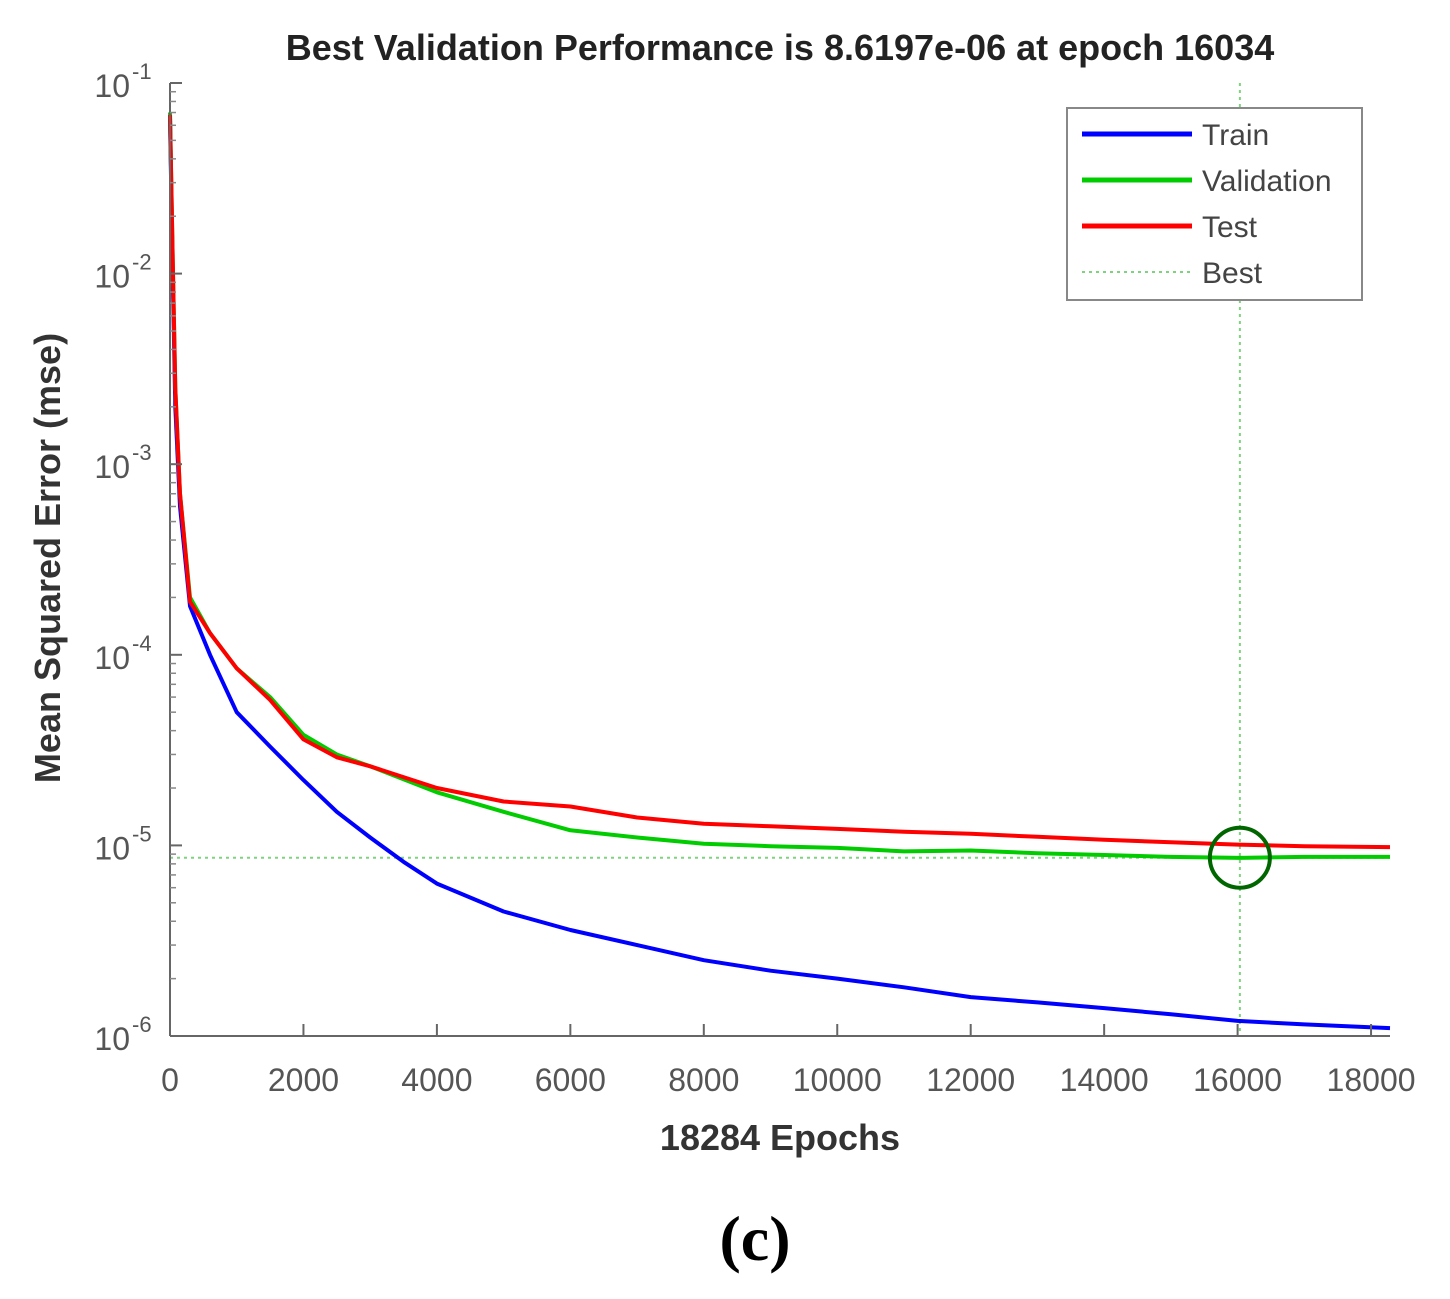 The image size is (1450, 1299). I want to click on legend-label-train: Train, so click(1235, 135).